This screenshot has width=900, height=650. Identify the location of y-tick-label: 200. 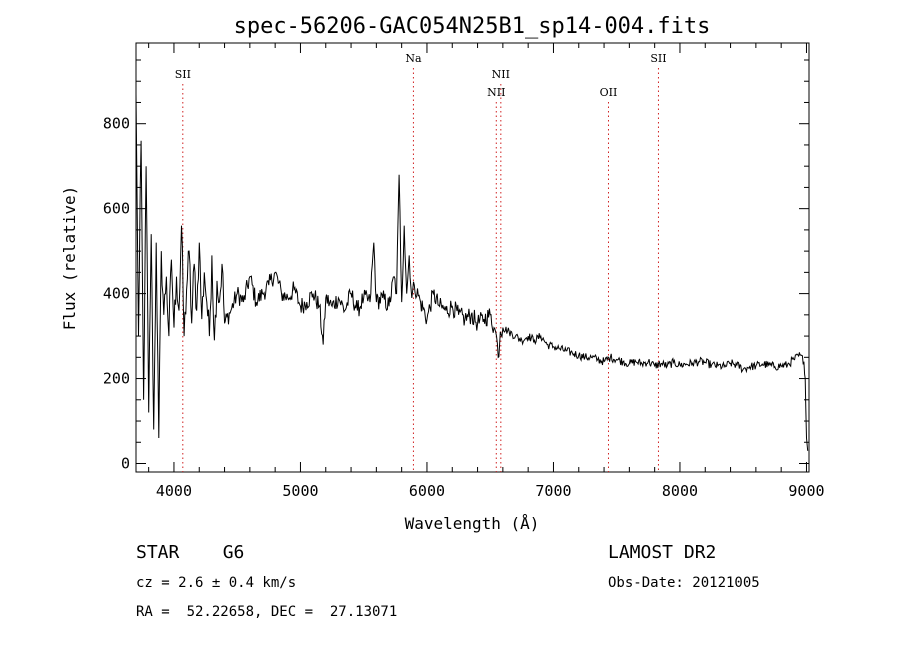
(116, 379).